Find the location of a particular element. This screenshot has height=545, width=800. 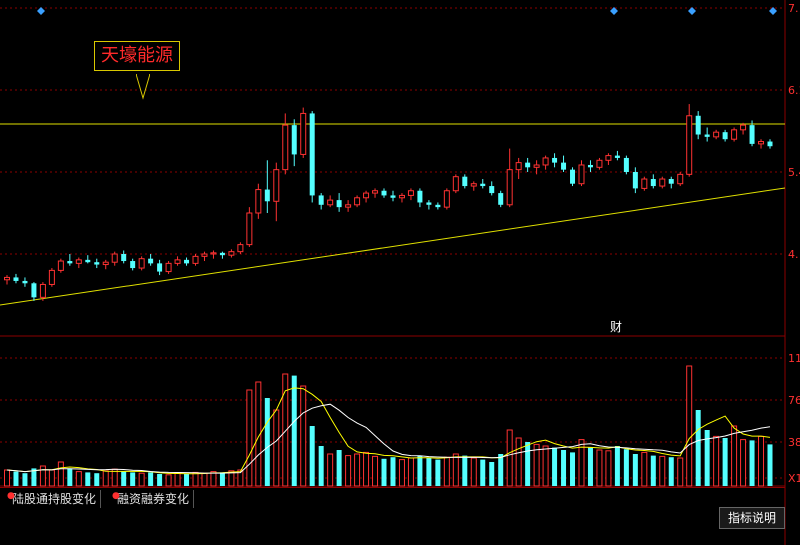

indicator-help-button: 指标说明 is located at coordinates (752, 518).